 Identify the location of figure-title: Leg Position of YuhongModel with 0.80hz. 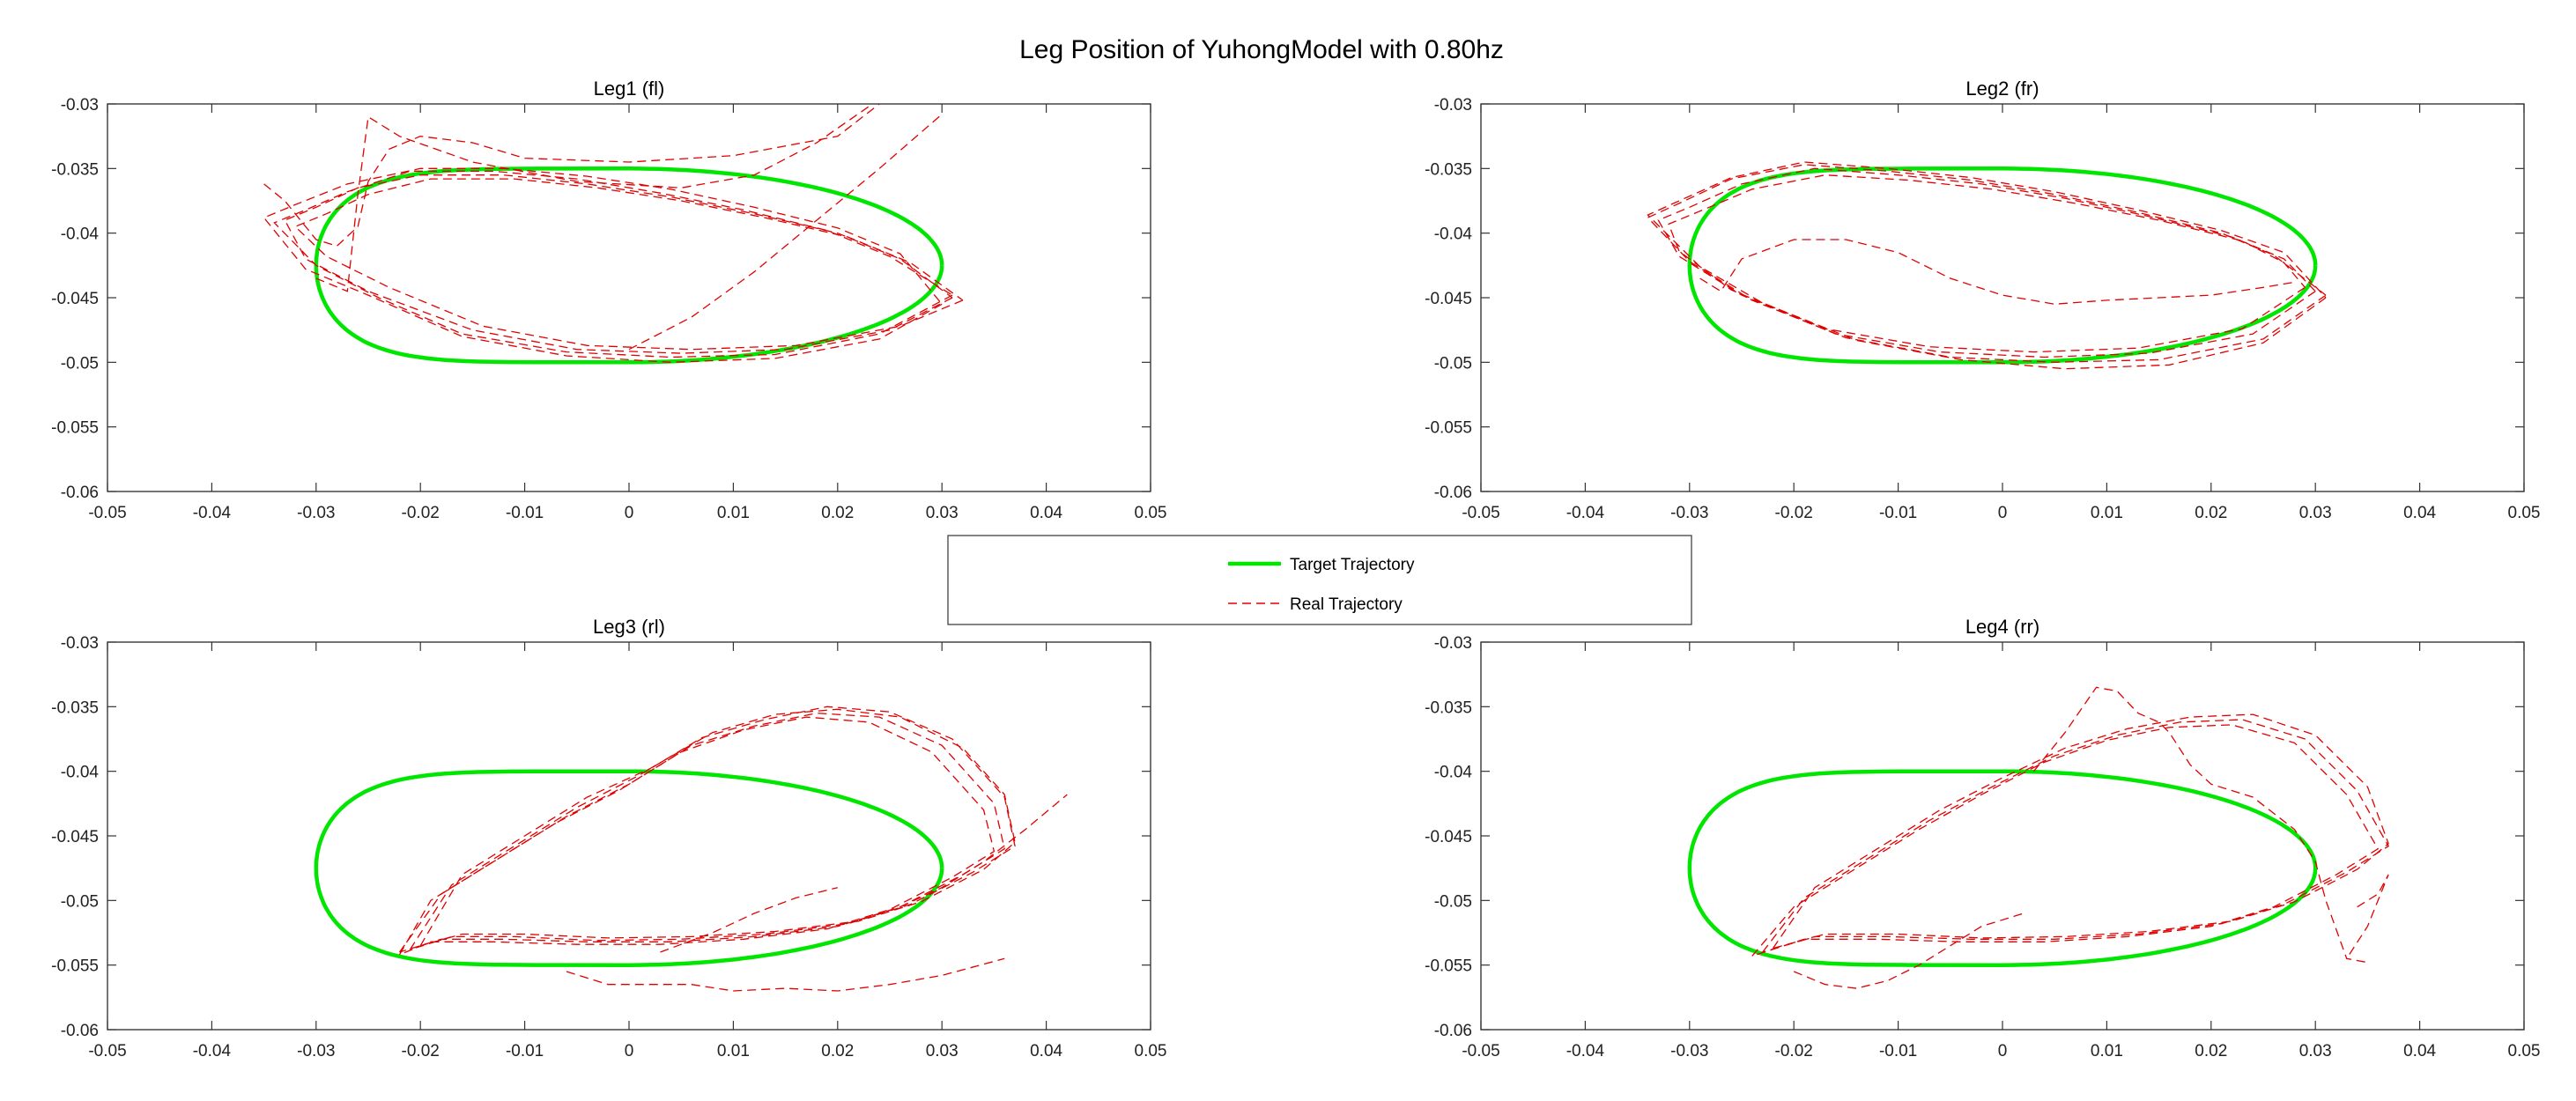
(1261, 50).